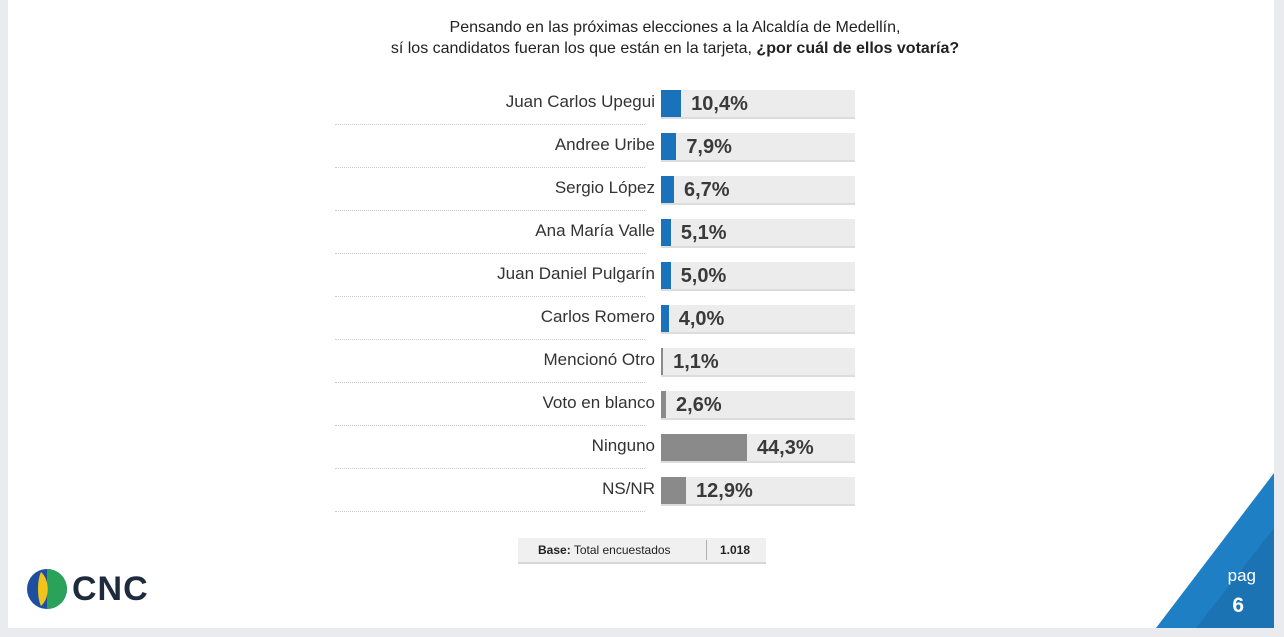  What do you see at coordinates (1238, 605) in the screenshot?
I see `page-number: 6` at bounding box center [1238, 605].